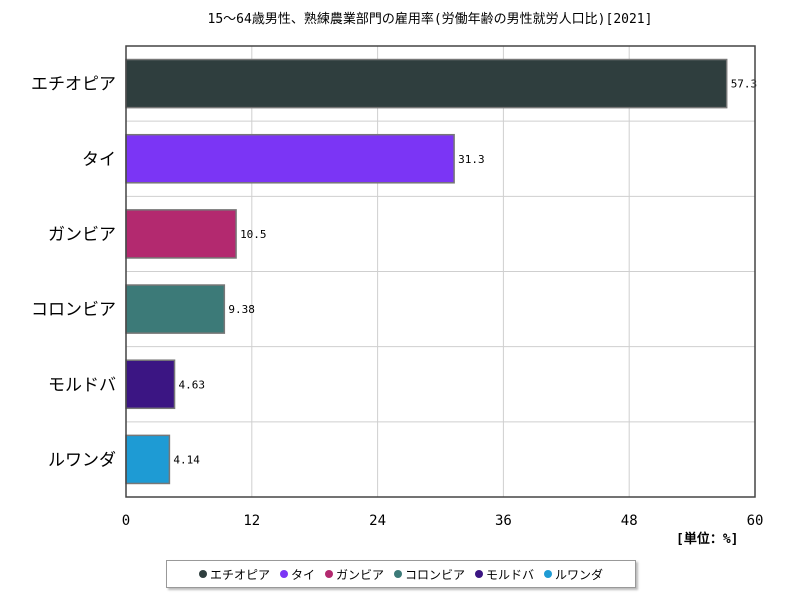 This screenshot has width=800, height=600. Describe the element at coordinates (82, 385) in the screenshot. I see `category-label: モルドバ` at that location.